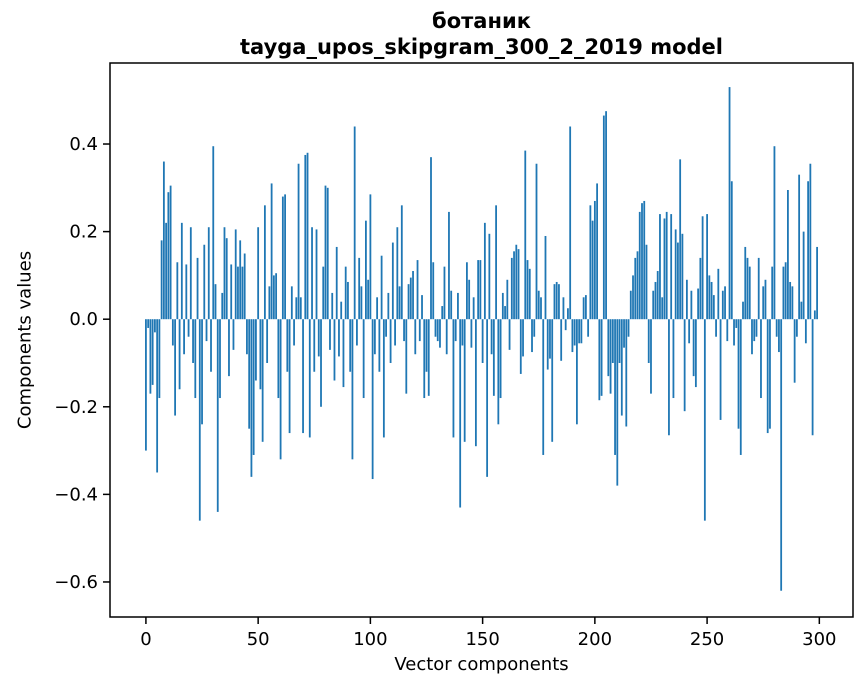 The height and width of the screenshot is (696, 867). Describe the element at coordinates (481, 664) in the screenshot. I see `x-axis-label: Vector components` at that location.